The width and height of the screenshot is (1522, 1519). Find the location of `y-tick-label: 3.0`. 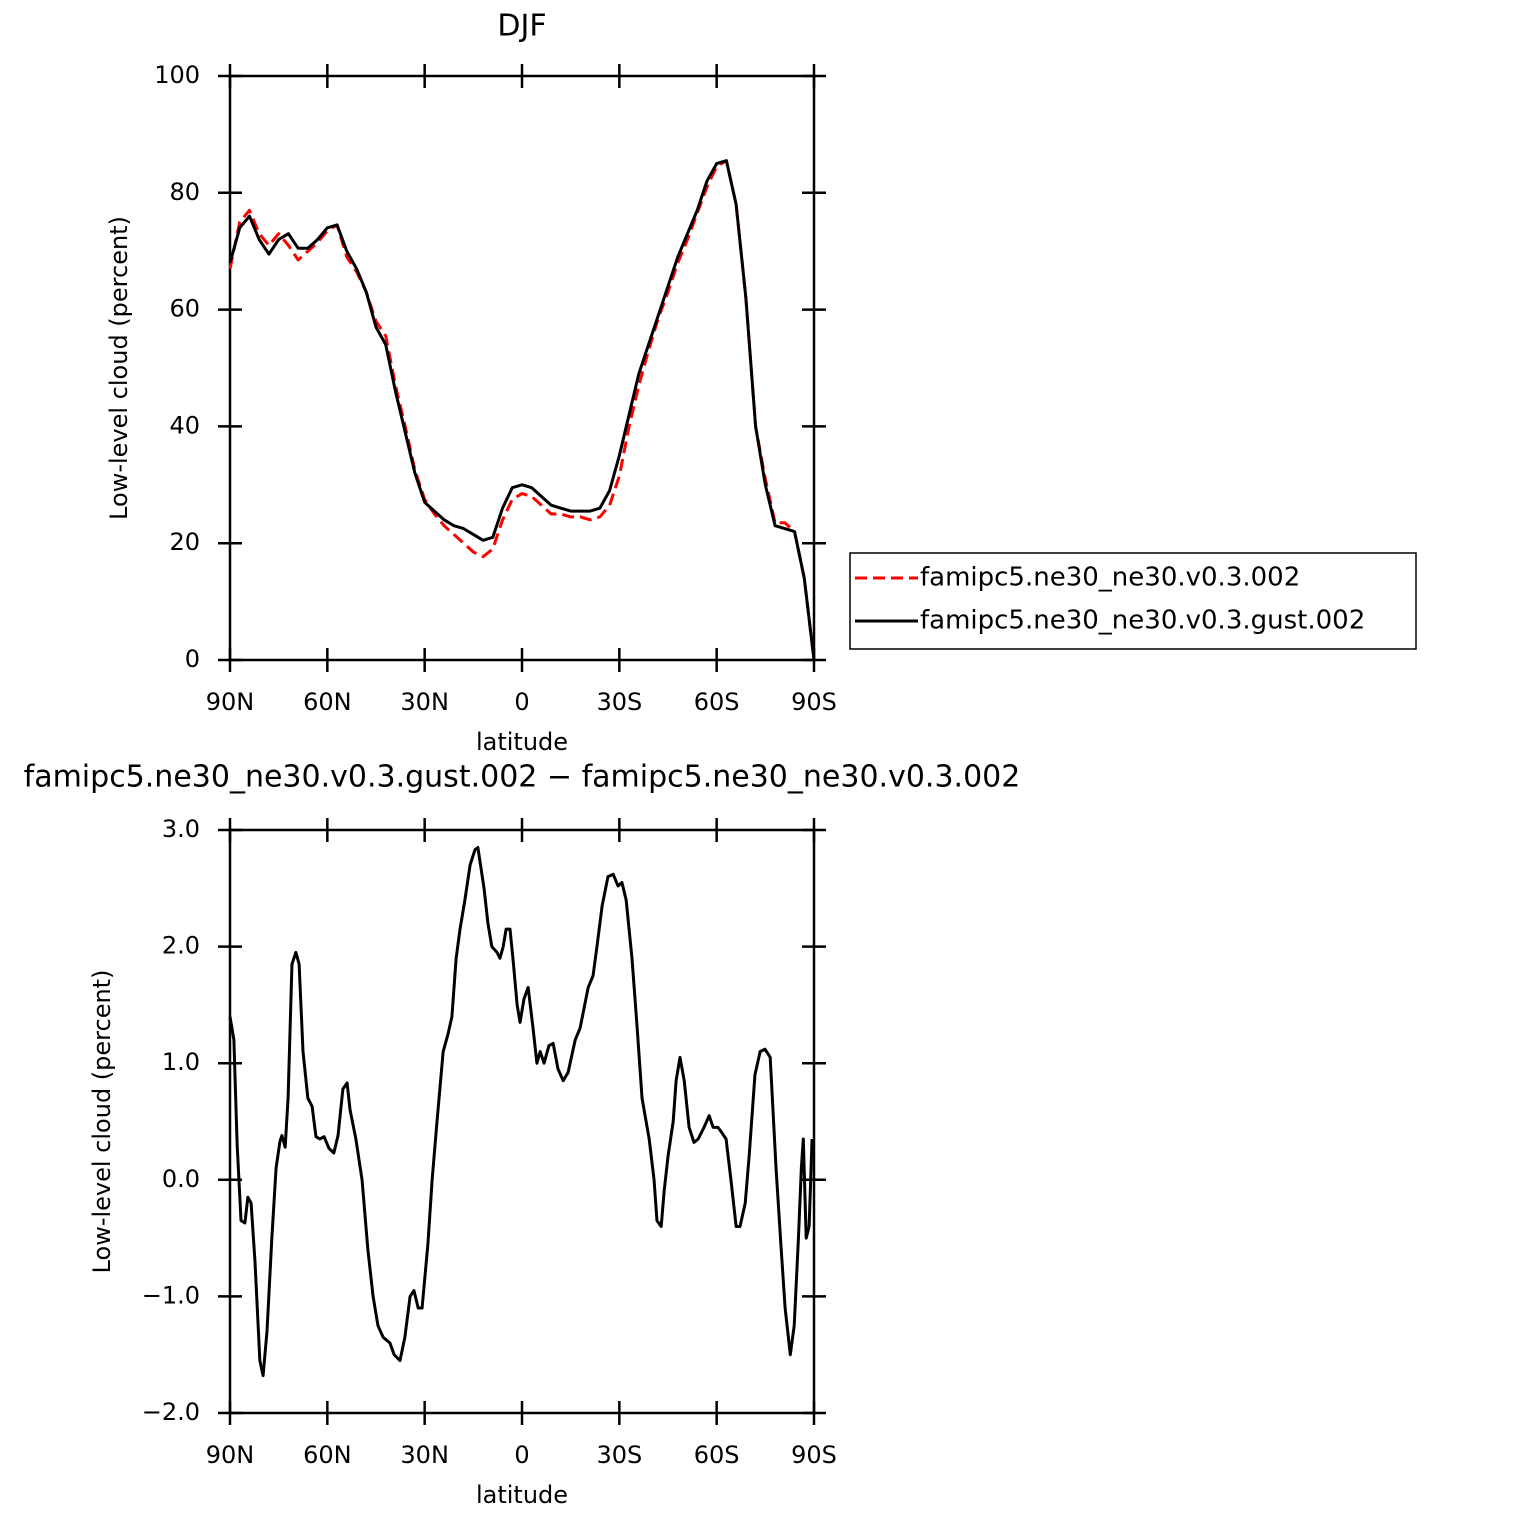

y-tick-label: 3.0 is located at coordinates (181, 829).